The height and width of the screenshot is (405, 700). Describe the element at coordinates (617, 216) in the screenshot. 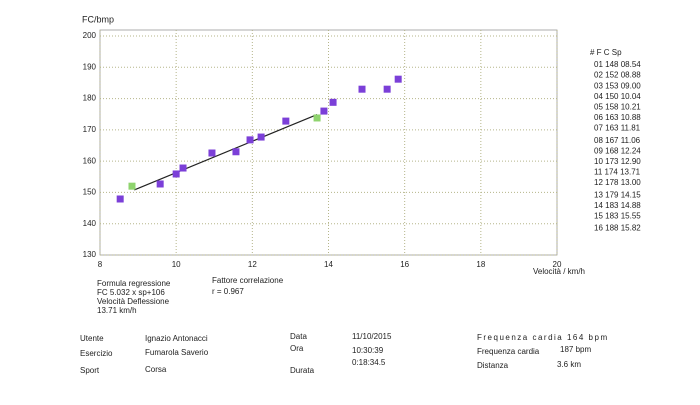

I see `table-row: 15 183 15.55` at that location.